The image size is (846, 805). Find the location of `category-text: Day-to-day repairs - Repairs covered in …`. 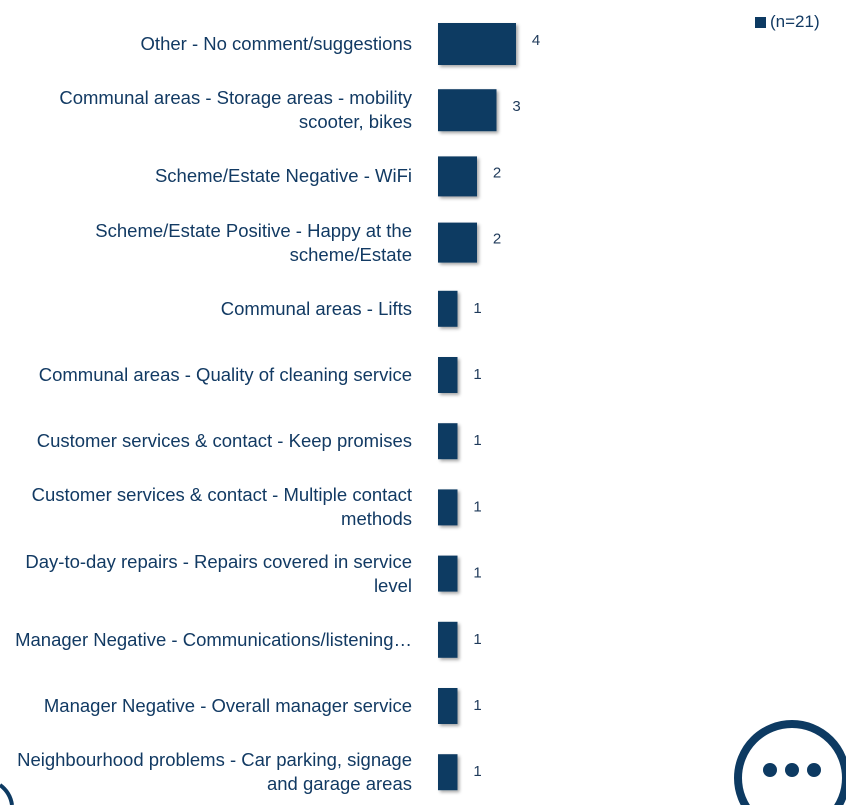

category-text: Day-to-day repairs - Repairs covered in … is located at coordinates (218, 573).